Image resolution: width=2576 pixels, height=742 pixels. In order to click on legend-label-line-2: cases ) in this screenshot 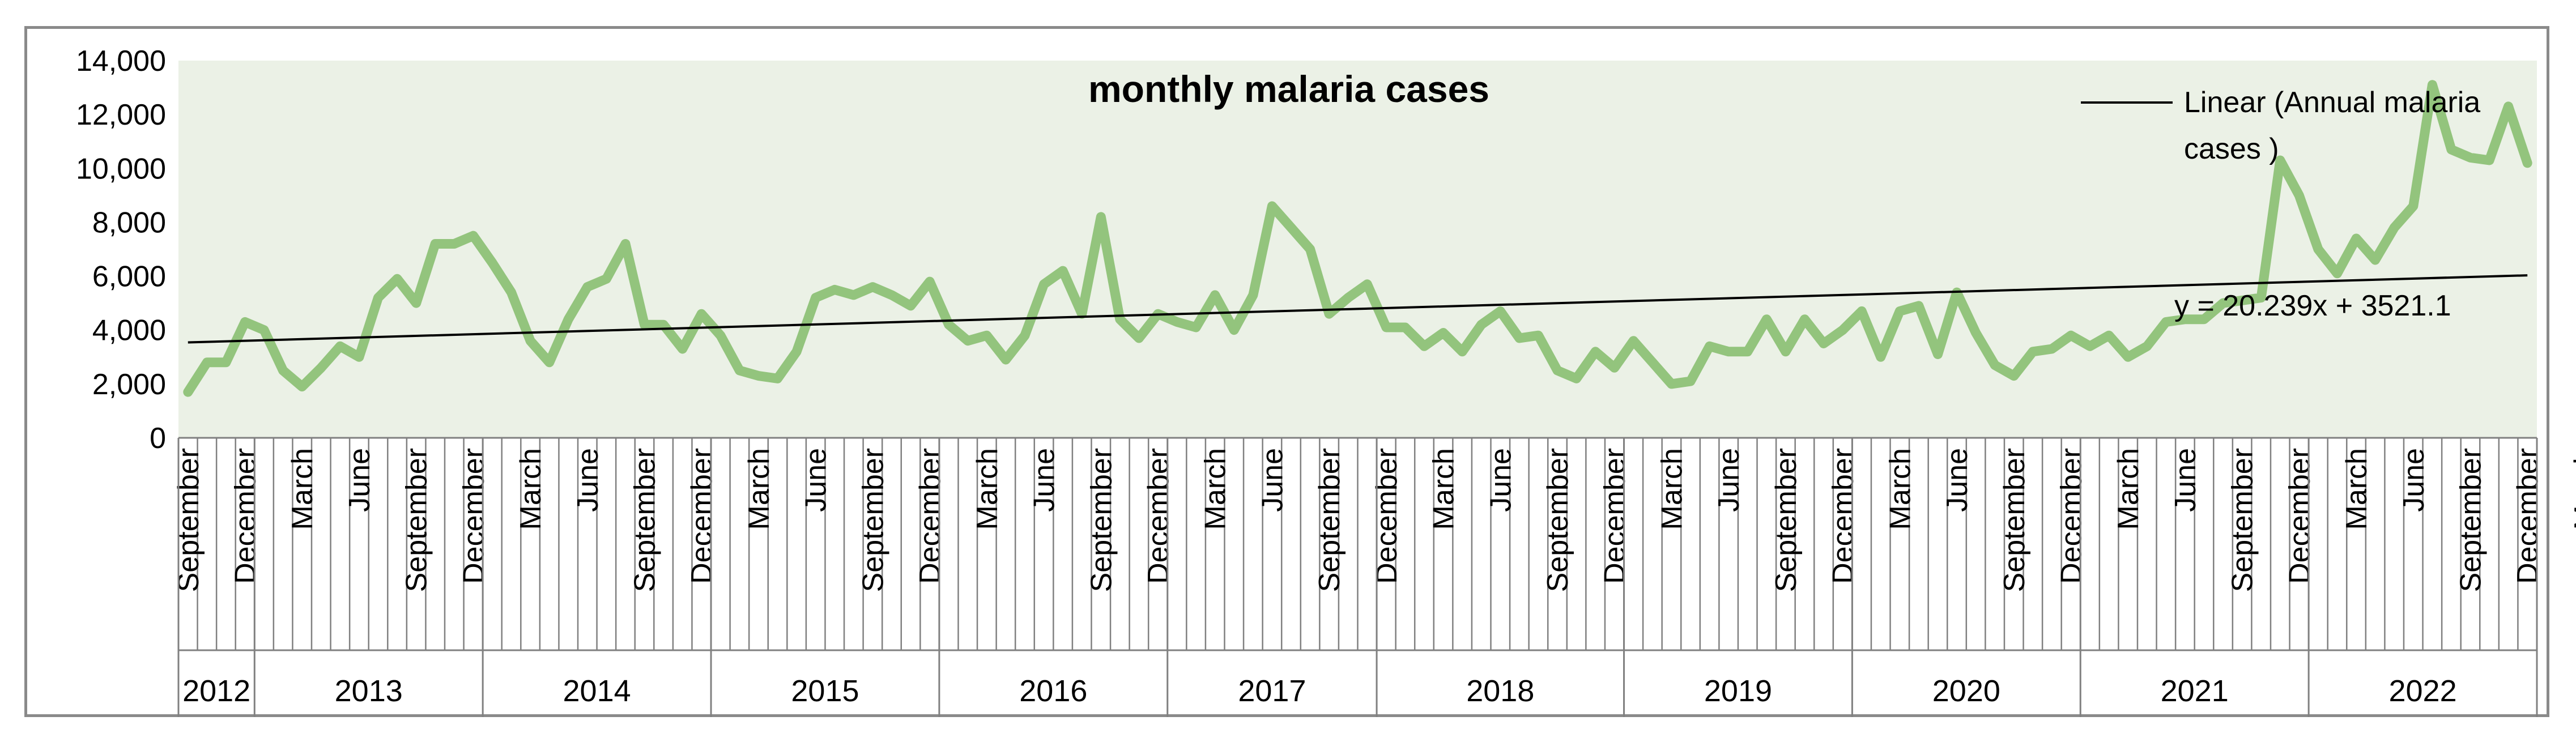, I will do `click(2231, 149)`.